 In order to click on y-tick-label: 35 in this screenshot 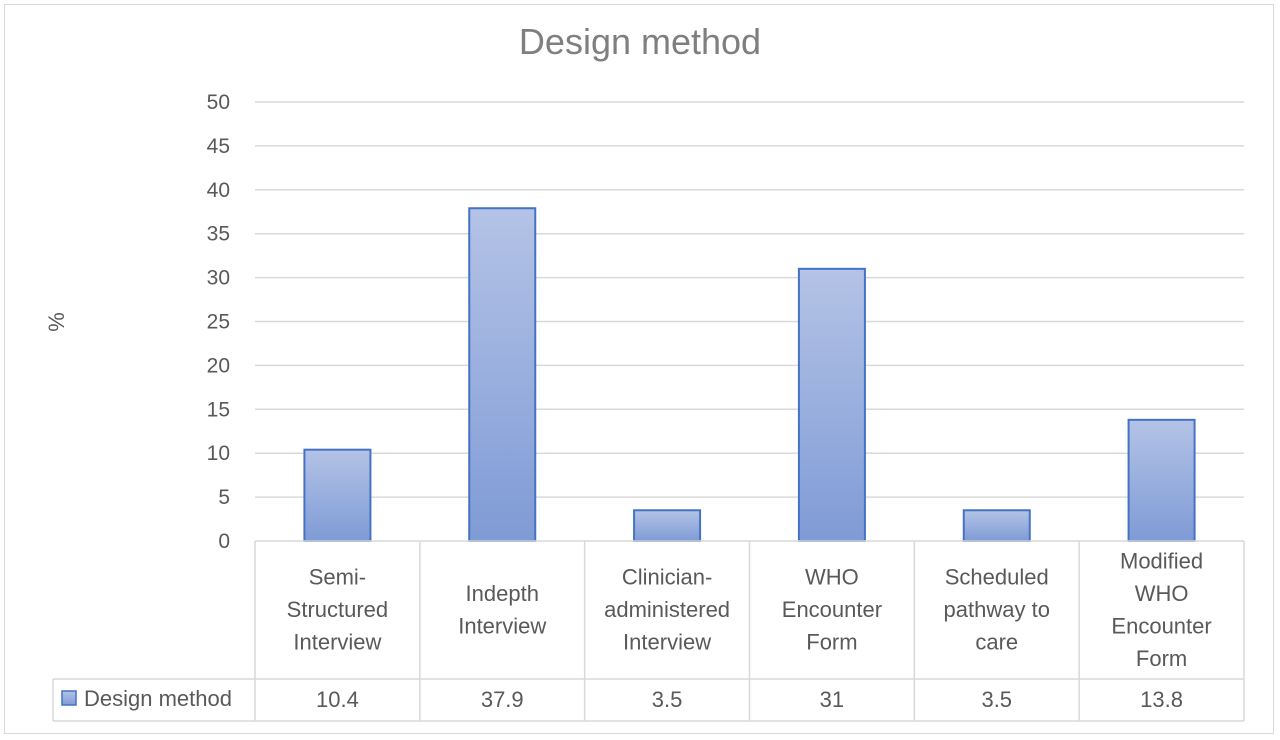, I will do `click(218, 234)`.